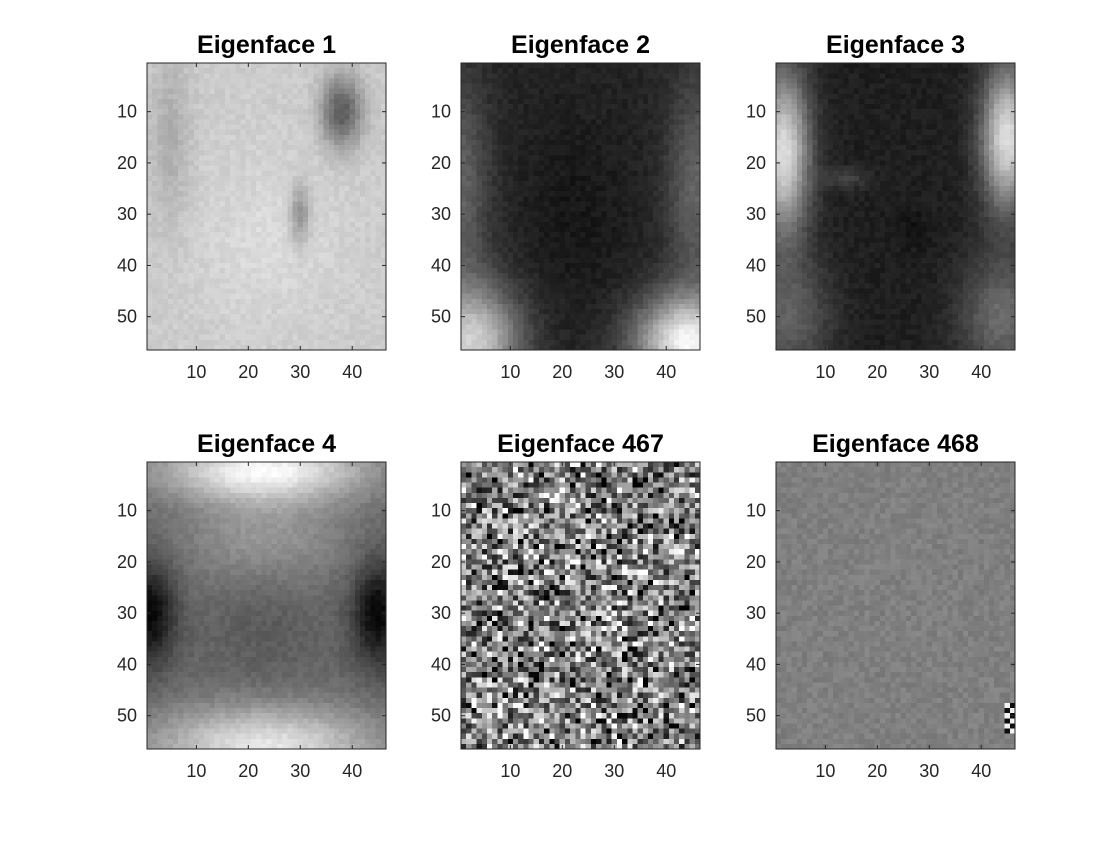 This screenshot has width=1120, height=845. I want to click on subplot-title: Eigenface 468, so click(895, 444).